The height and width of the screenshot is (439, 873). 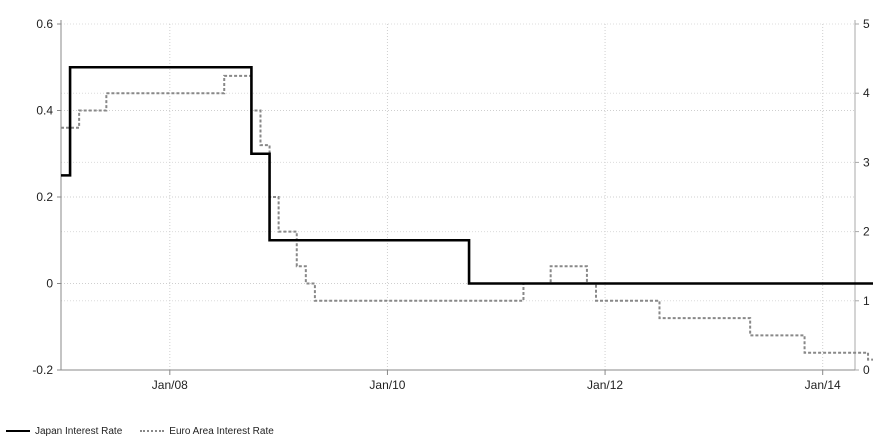 What do you see at coordinates (44, 111) in the screenshot?
I see `y-tick-label-left: 0.4` at bounding box center [44, 111].